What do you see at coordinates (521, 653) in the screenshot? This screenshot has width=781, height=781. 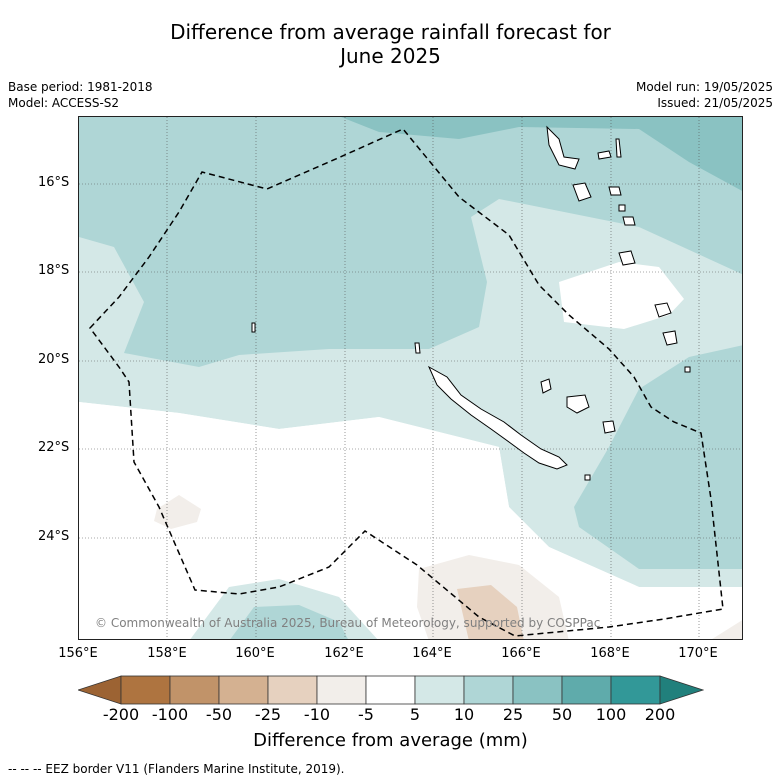 I see `lon-label-166e: 166°E` at bounding box center [521, 653].